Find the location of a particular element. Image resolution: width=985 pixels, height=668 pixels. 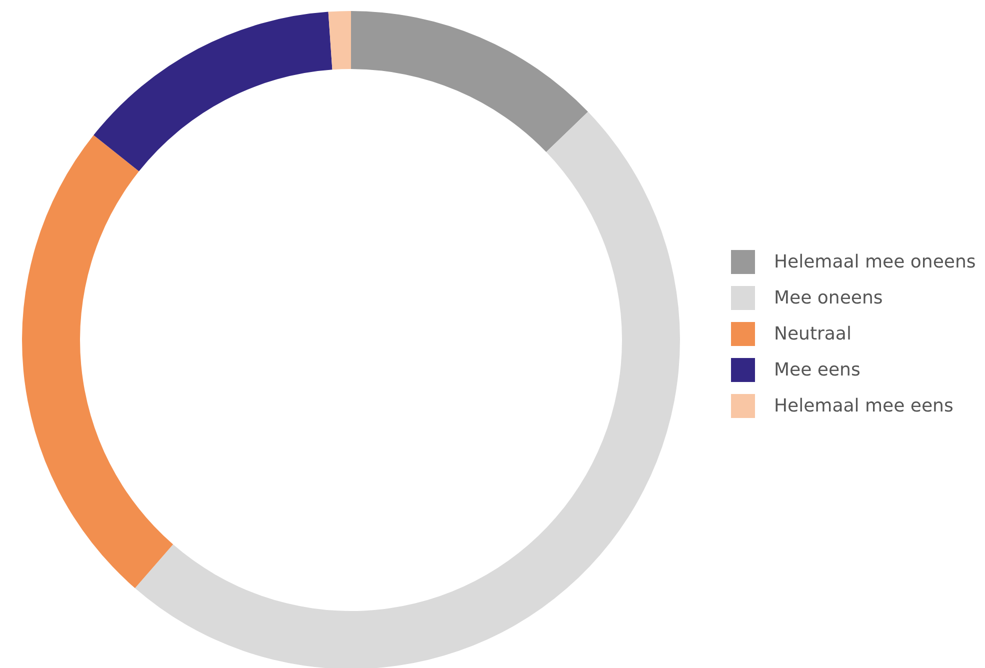

legend-label: Mee oneens is located at coordinates (828, 298).